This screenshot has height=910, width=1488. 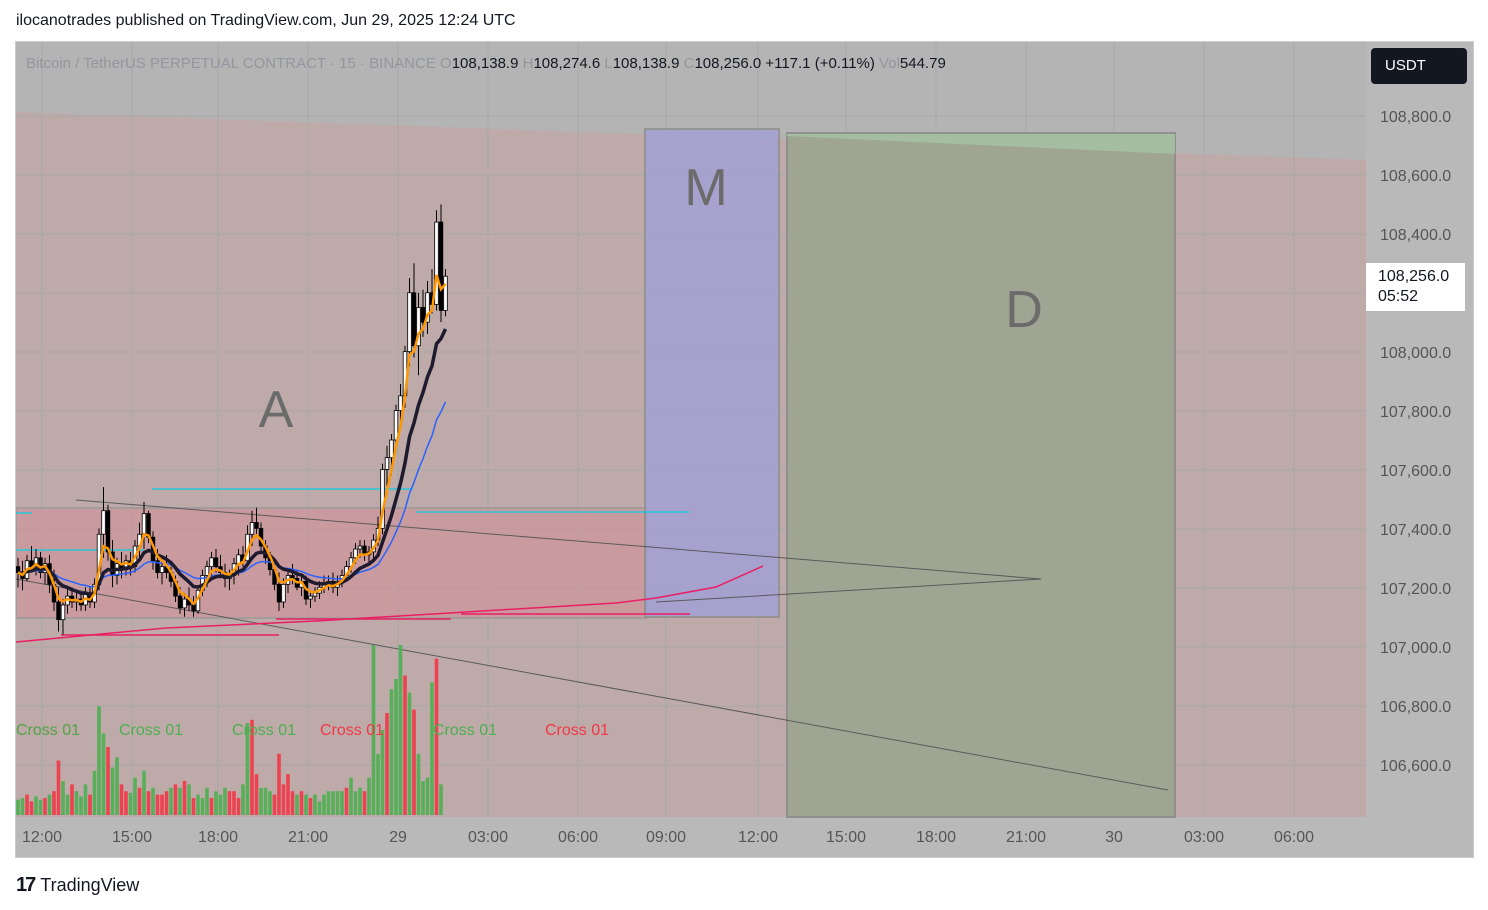 I want to click on time-tick-label: 09:00, so click(x=666, y=837).